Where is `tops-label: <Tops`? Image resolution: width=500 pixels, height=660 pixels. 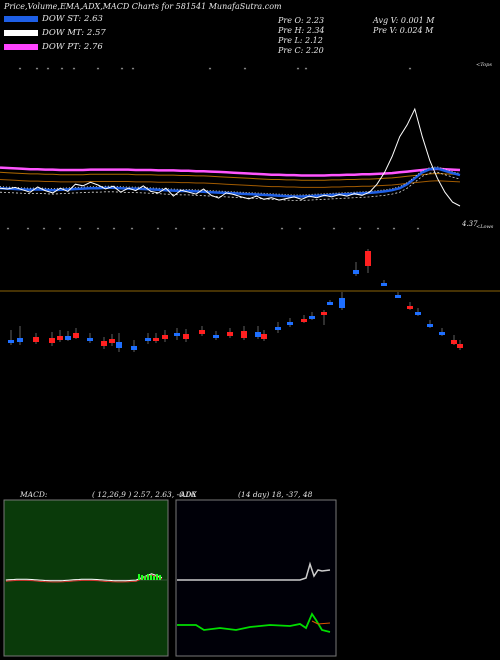 tops-label: <Tops is located at coordinates (484, 65).